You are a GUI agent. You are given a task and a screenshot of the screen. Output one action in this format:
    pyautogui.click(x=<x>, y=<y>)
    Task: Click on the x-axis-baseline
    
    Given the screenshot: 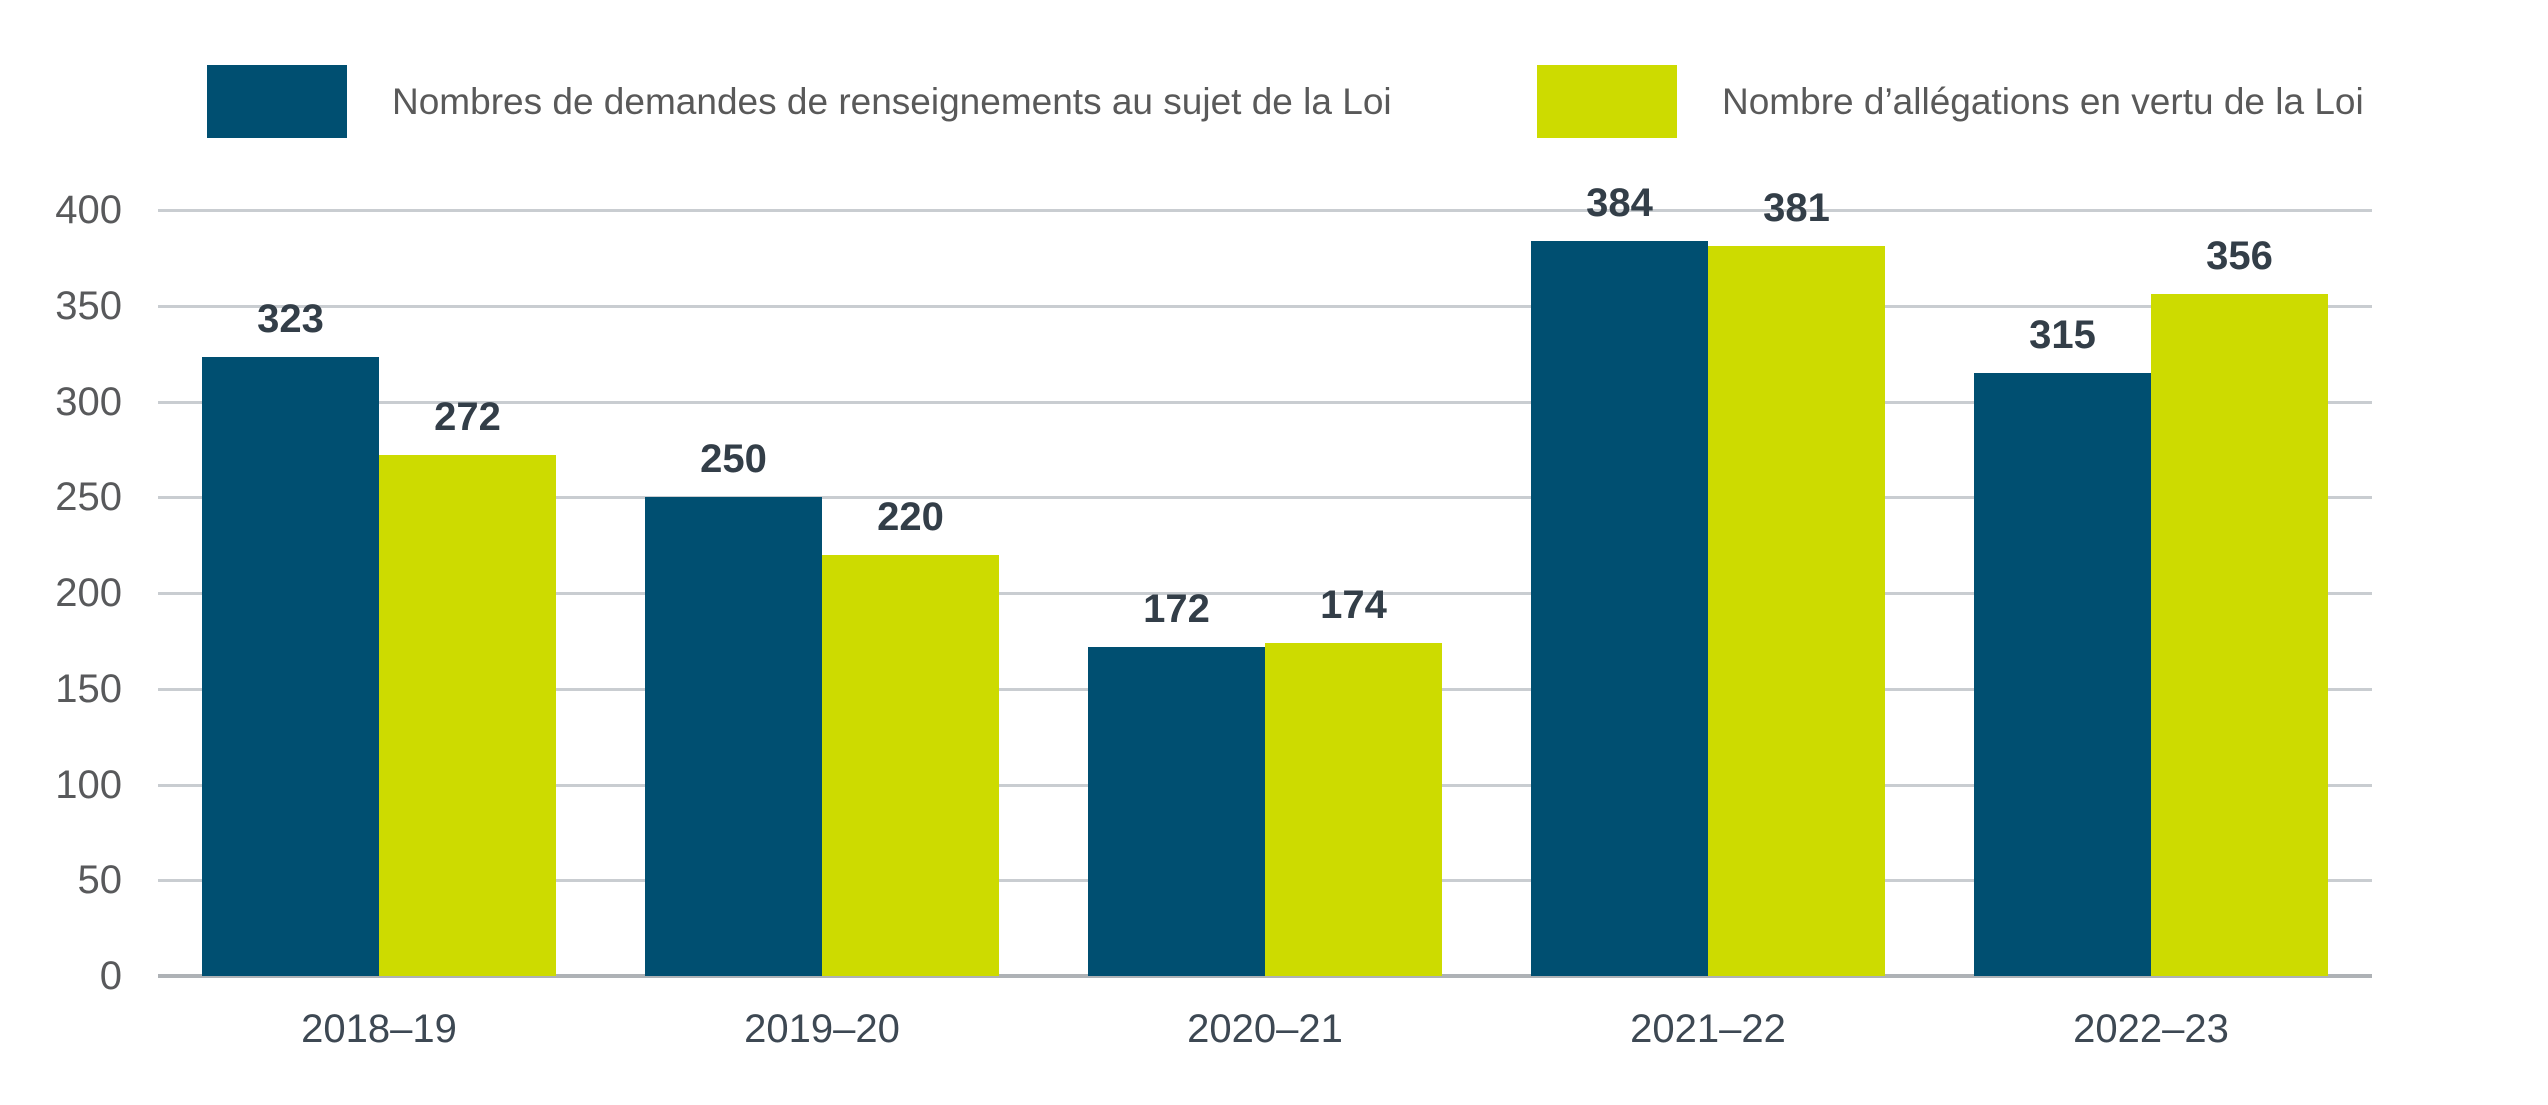 What is the action you would take?
    pyautogui.click(x=1265, y=976)
    